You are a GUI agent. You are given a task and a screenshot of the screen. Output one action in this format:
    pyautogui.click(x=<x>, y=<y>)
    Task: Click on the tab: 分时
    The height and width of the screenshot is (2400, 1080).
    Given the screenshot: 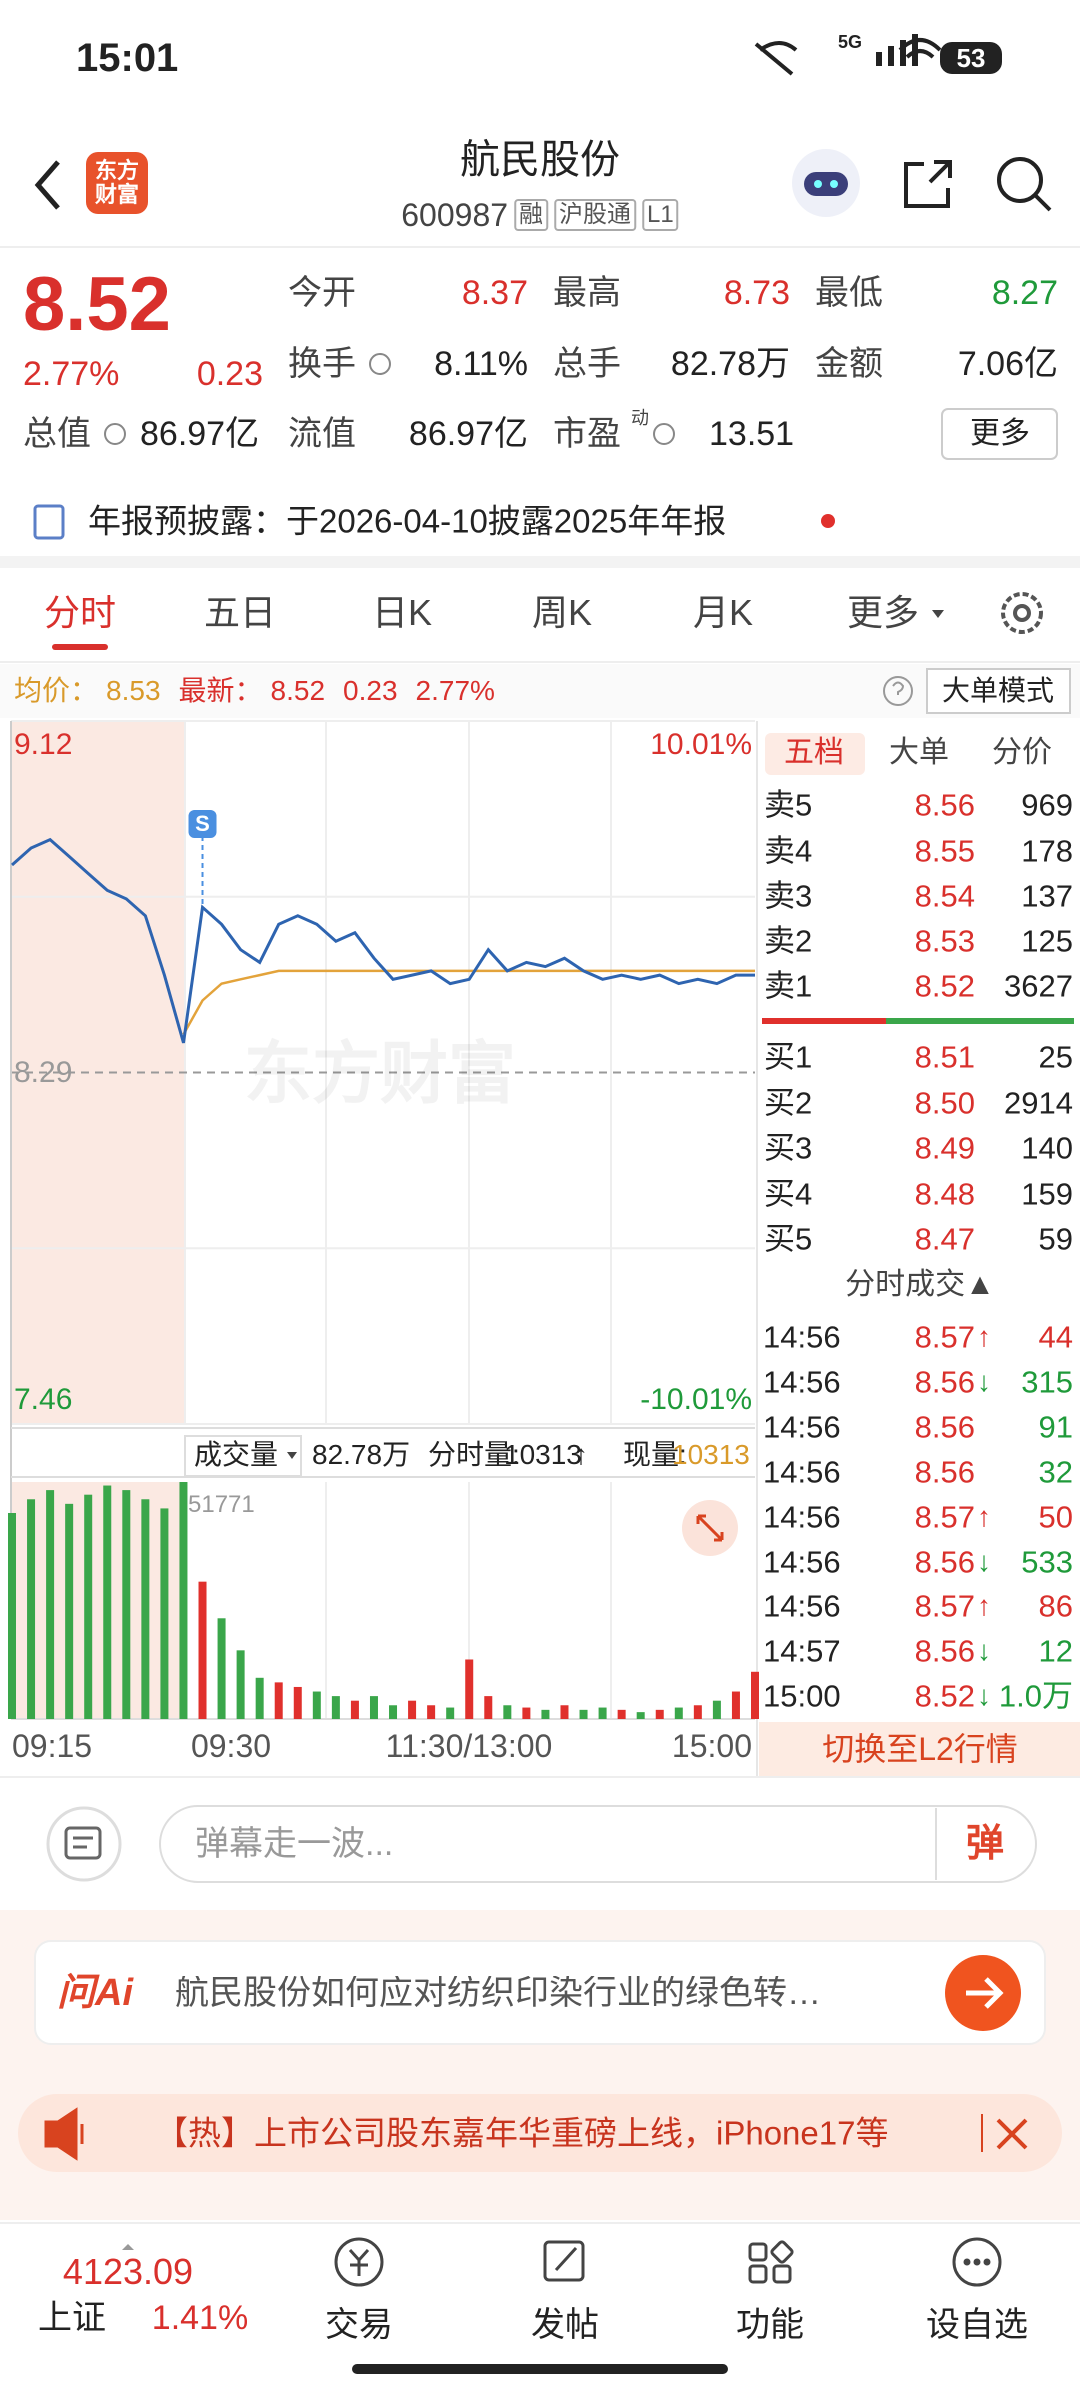 What is the action you would take?
    pyautogui.click(x=80, y=612)
    